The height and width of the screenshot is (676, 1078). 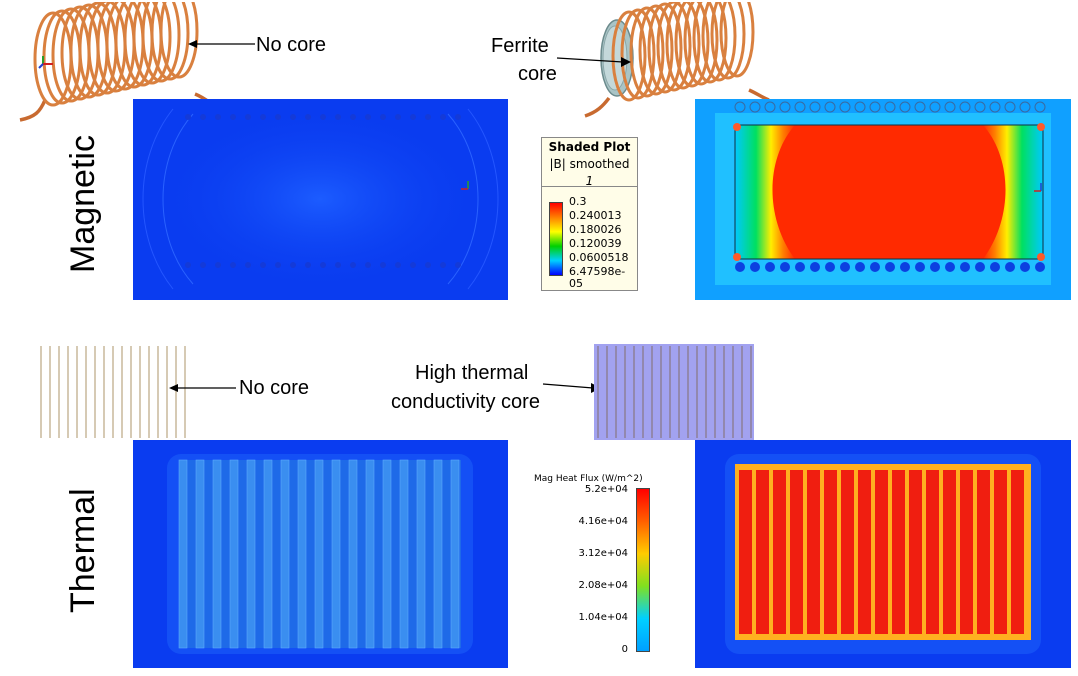 I want to click on magnetic-field-plot-ferrite-core-graphic, so click(x=883, y=199).